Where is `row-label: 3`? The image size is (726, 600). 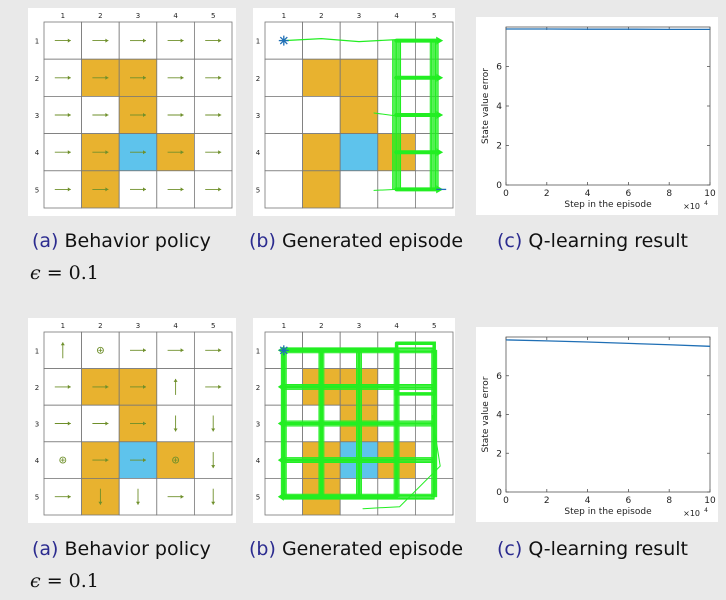
row-label: 3 is located at coordinates (258, 116).